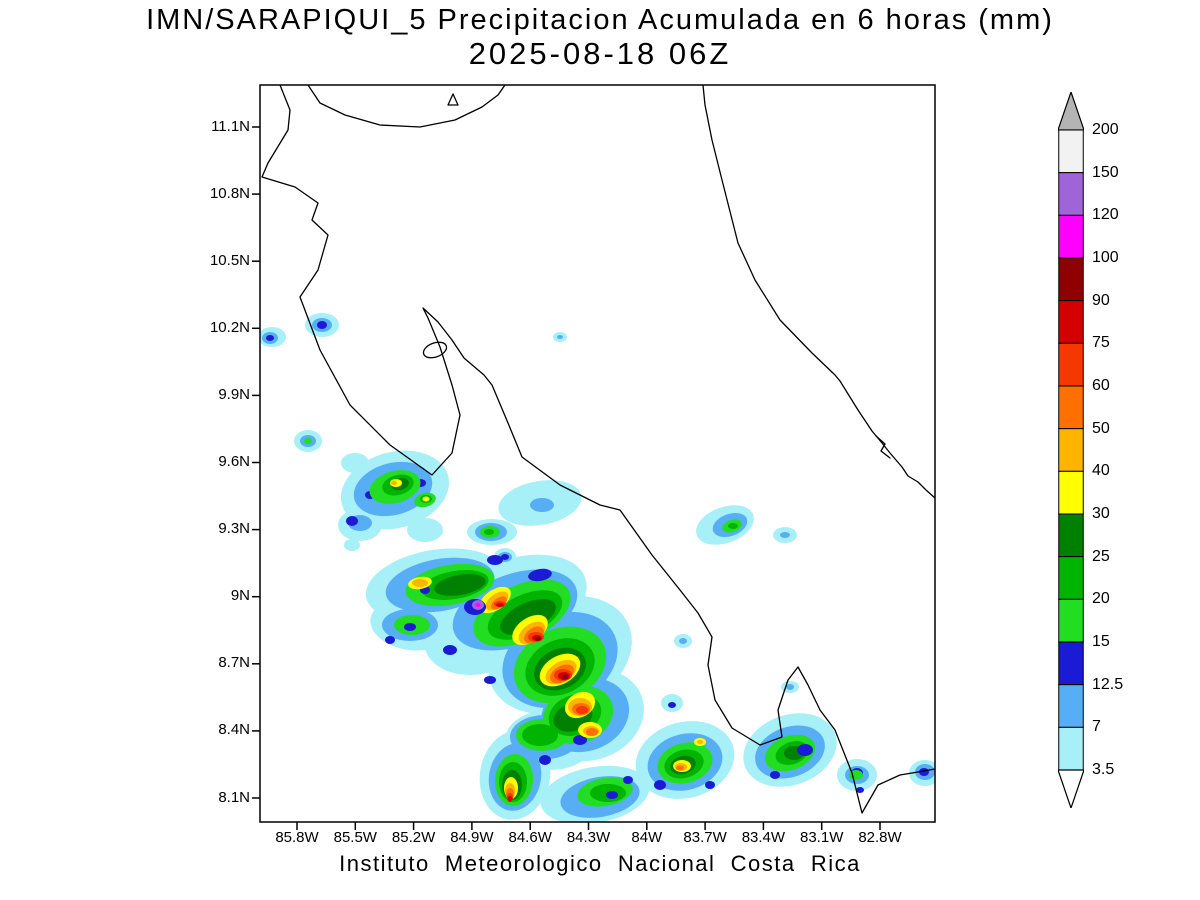 The width and height of the screenshot is (1200, 900). Describe the element at coordinates (592, 732) in the screenshot. I see `precip-cell-c9` at that location.